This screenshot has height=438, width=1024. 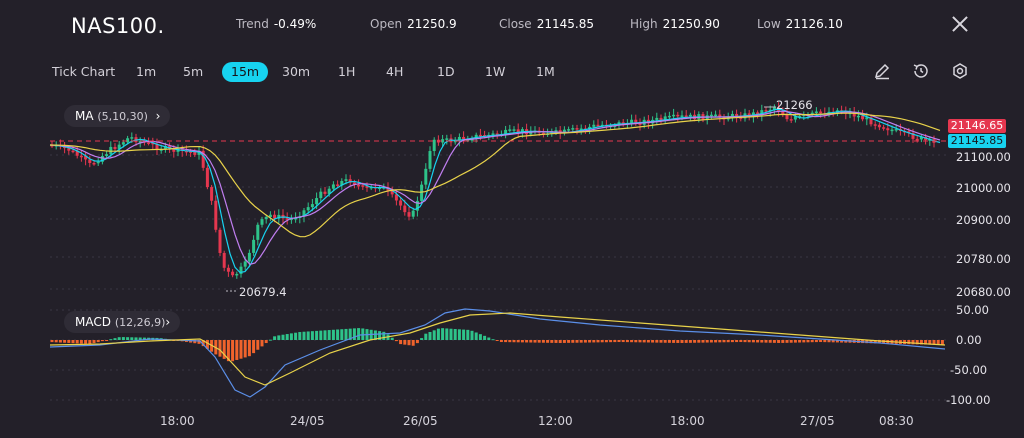 What do you see at coordinates (296, 71) in the screenshot?
I see `tab-30m: 30m` at bounding box center [296, 71].